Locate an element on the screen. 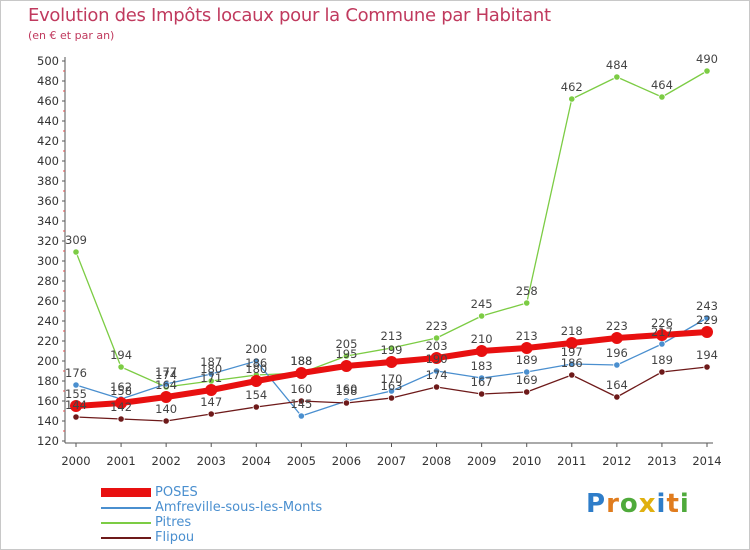 The width and height of the screenshot is (750, 550). legend-item-pitres: Pitres is located at coordinates (211, 522).